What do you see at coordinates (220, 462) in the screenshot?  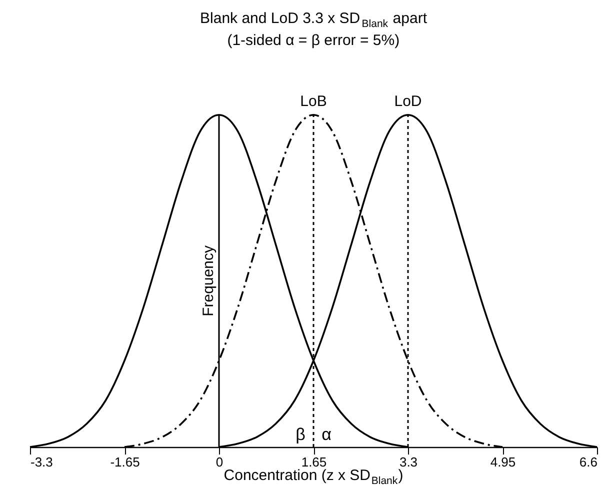 I see `x-tick-label: 0` at bounding box center [220, 462].